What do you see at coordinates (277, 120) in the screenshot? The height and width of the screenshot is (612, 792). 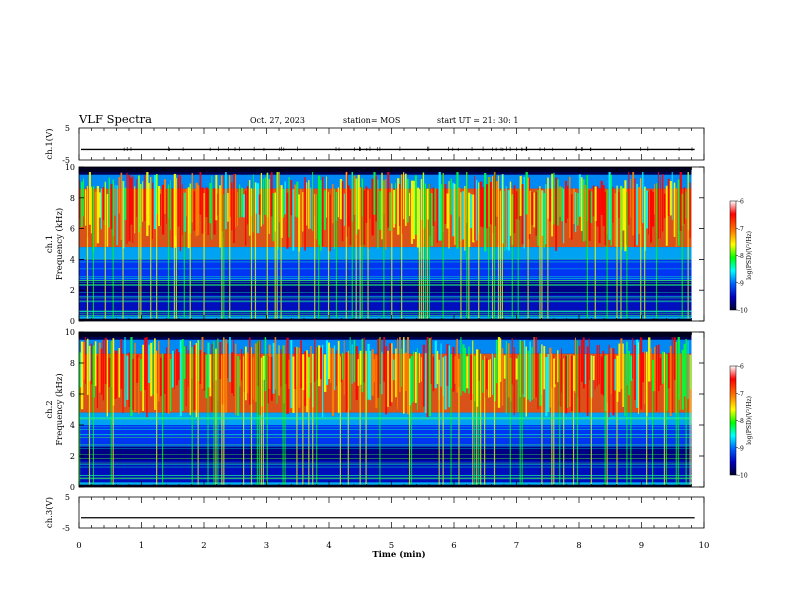 I see `date-label: Oct. 27, 2023` at bounding box center [277, 120].